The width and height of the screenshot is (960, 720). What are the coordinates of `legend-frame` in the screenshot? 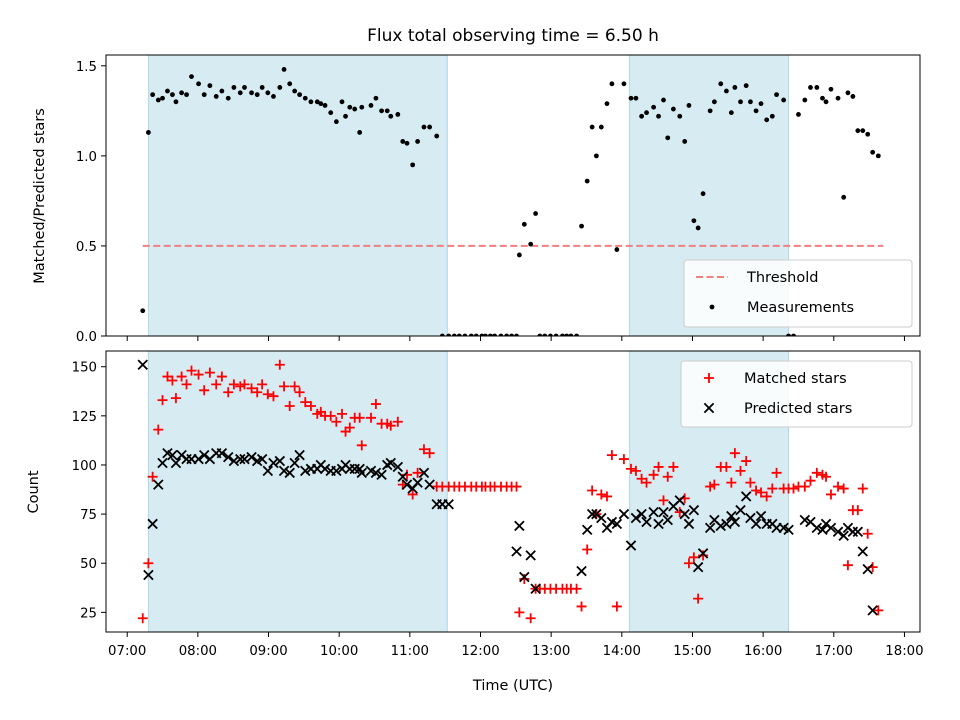 It's located at (796, 394).